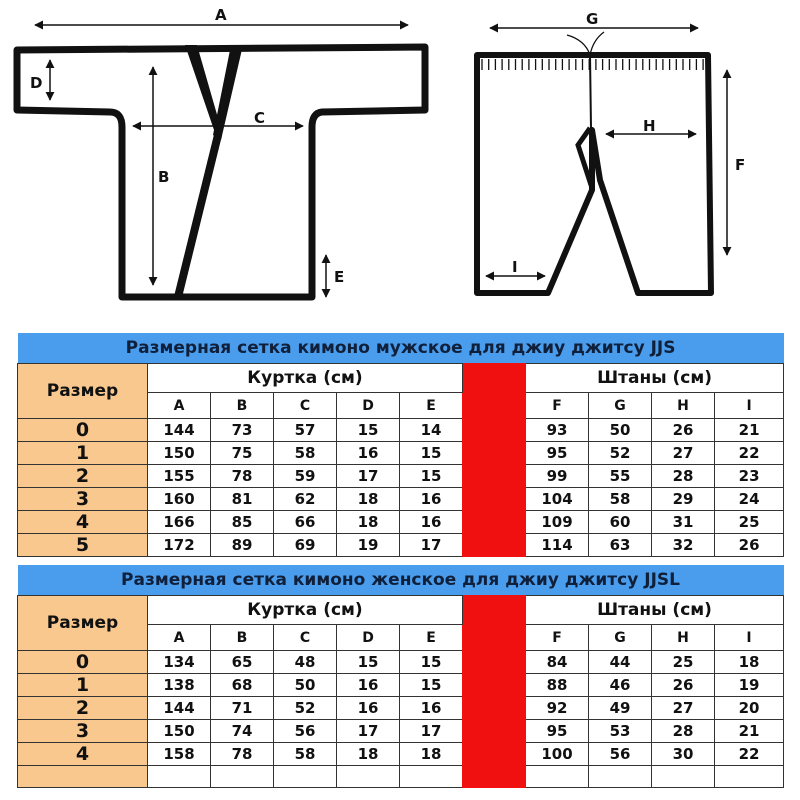 This screenshot has width=800, height=800. I want to click on pants-cell: 20, so click(749, 708).